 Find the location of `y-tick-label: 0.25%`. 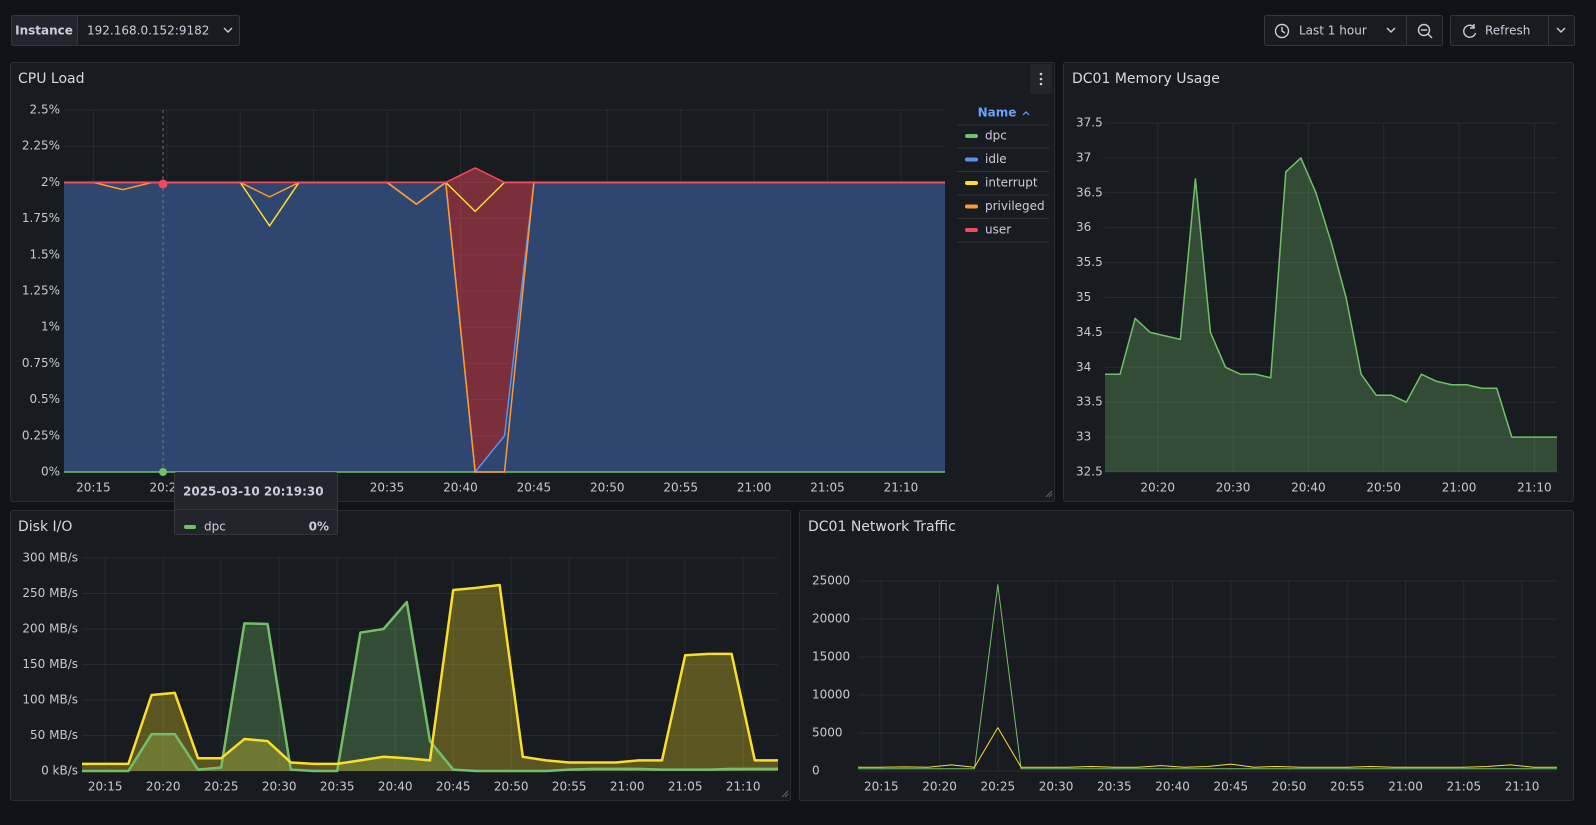

y-tick-label: 0.25% is located at coordinates (41, 435).